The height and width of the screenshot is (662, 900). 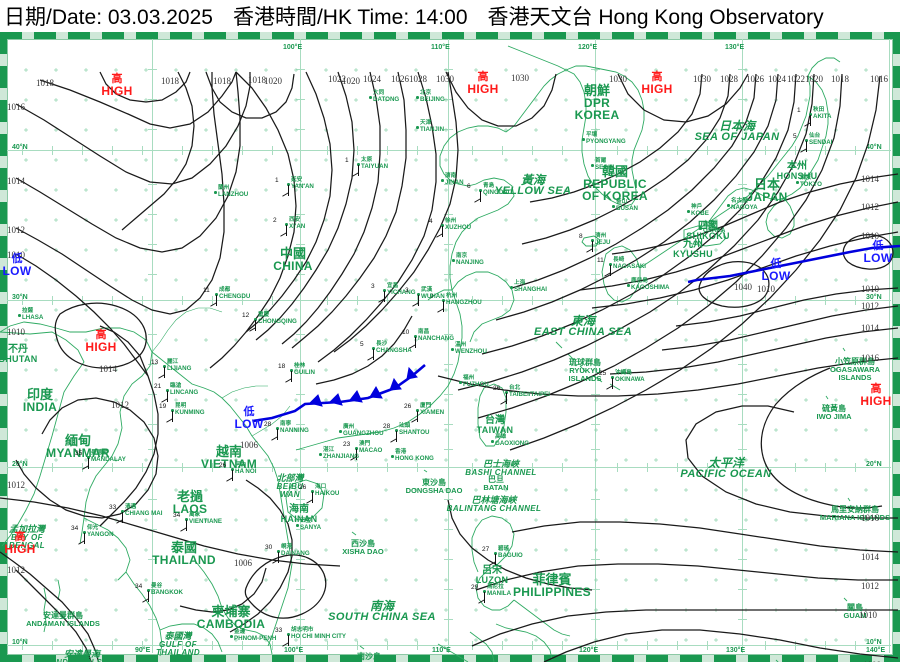 I want to click on station-dot-zhanjiang, so click(x=320, y=454).